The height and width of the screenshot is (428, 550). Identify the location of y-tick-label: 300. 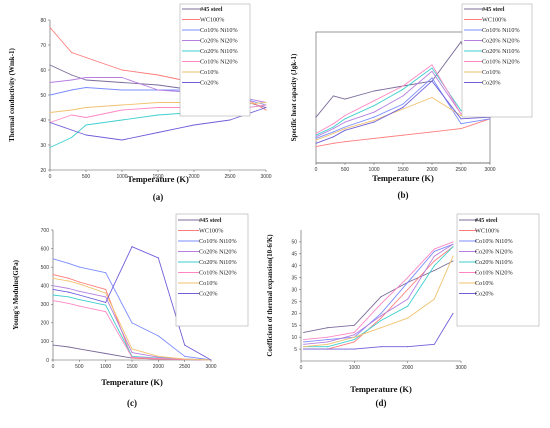
(45, 305).